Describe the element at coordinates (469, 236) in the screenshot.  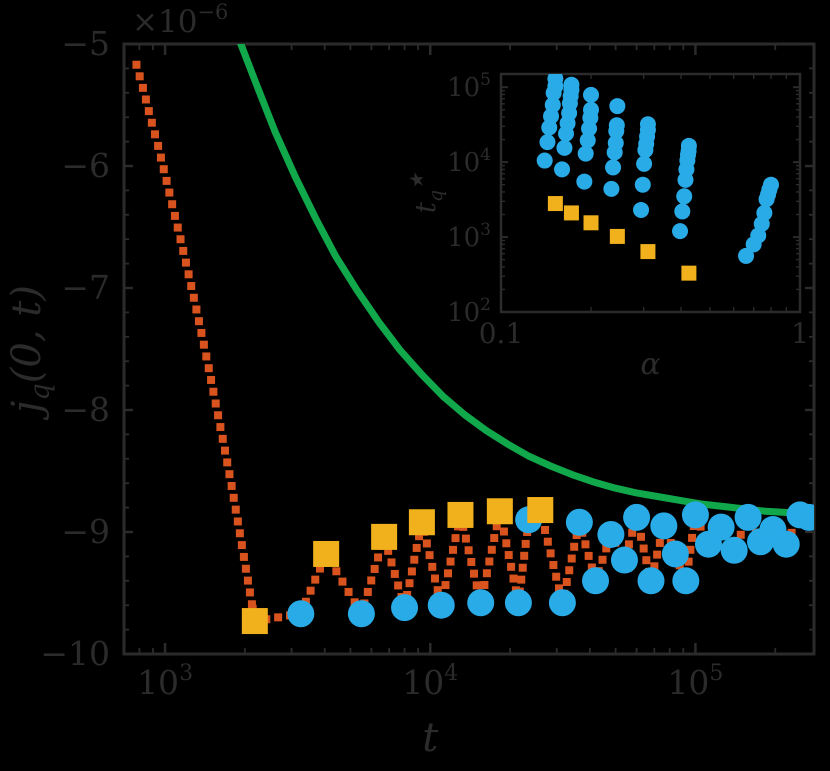
I see `inset-y-tick-label: 103` at that location.